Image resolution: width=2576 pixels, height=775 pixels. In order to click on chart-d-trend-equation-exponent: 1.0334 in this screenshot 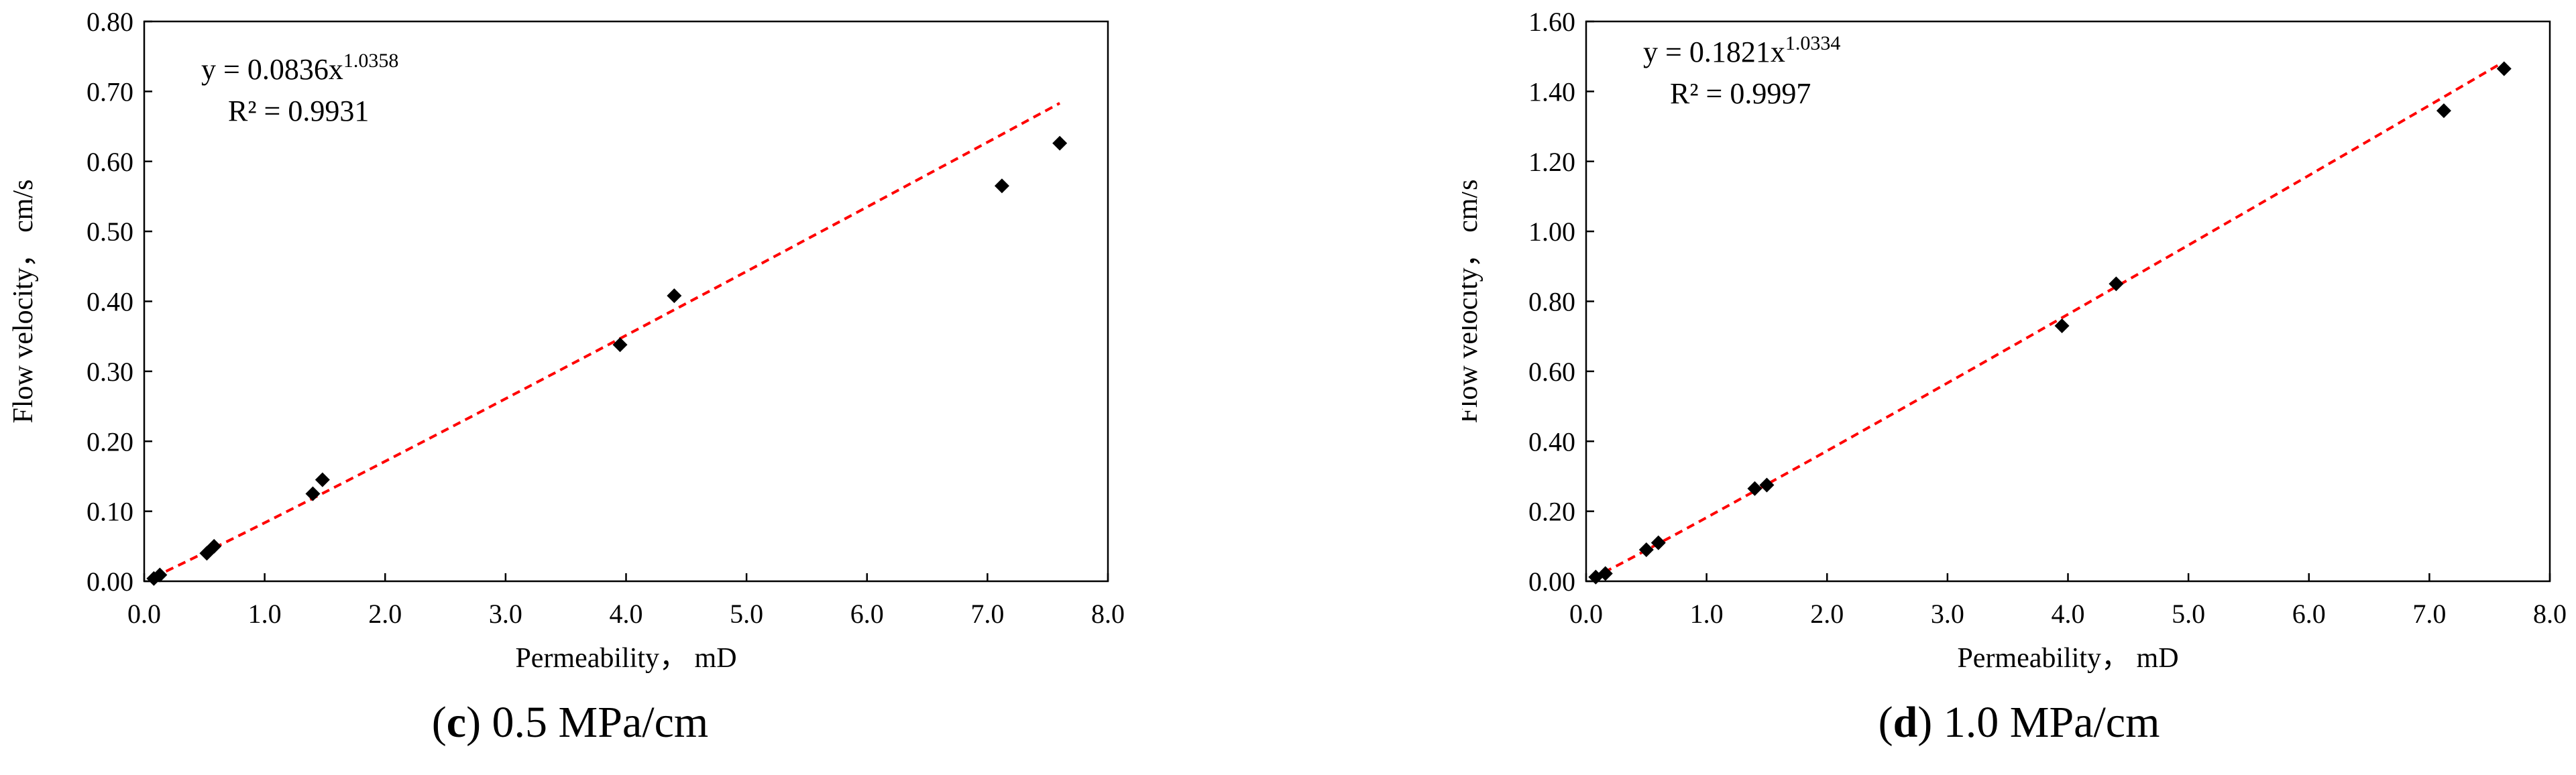, I will do `click(1813, 43)`.